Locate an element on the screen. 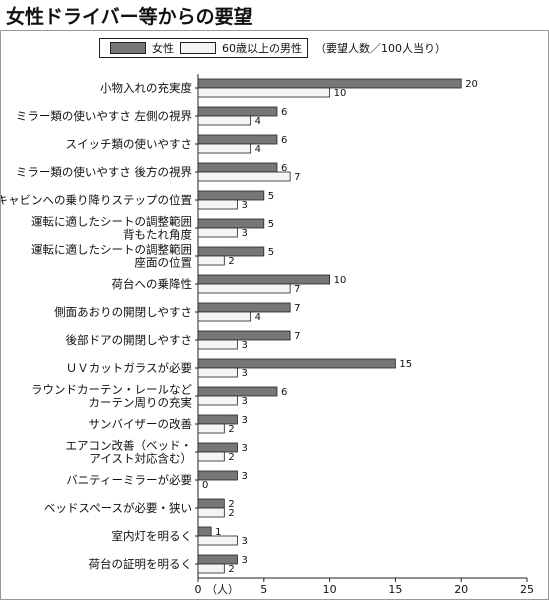 Image resolution: width=549 pixels, height=600 pixels. category-label: 座面の位置 is located at coordinates (164, 263).